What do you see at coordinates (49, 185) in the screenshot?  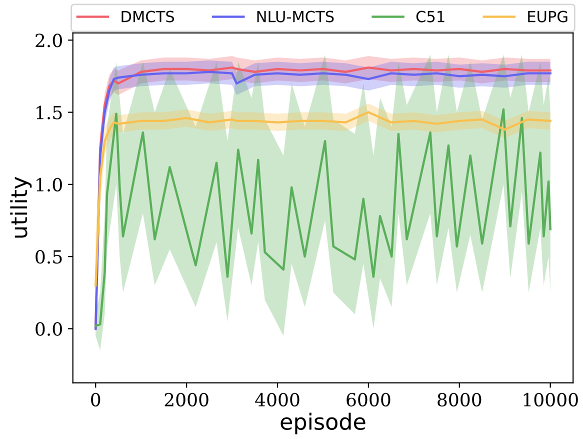 I see `y-tick-label: 1.0` at bounding box center [49, 185].